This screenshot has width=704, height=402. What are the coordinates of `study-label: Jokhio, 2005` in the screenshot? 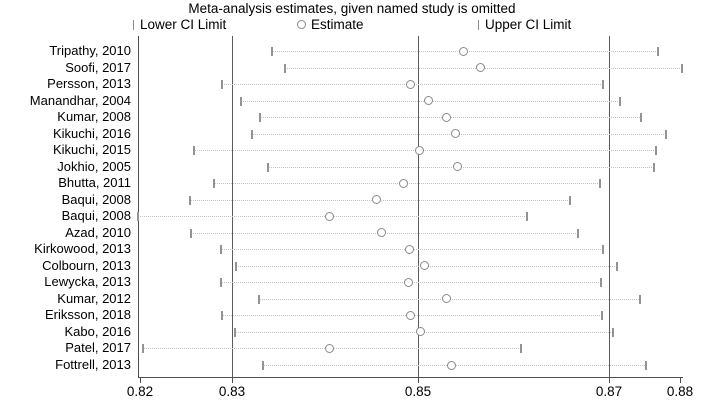 It's located at (94, 166).